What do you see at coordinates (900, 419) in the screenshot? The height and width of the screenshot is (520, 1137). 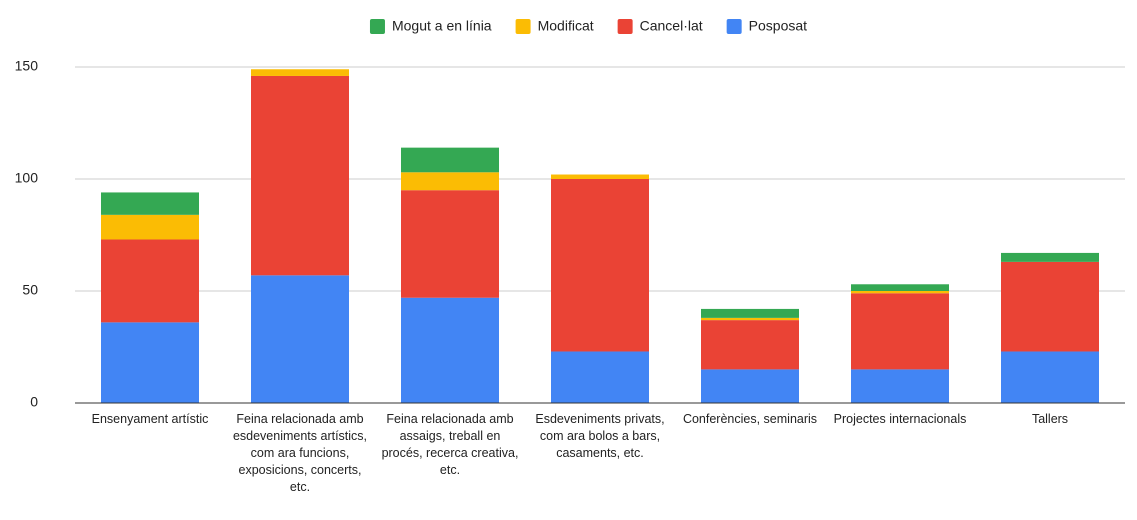 I see `x-tick-label: Projectes internacionals` at bounding box center [900, 419].